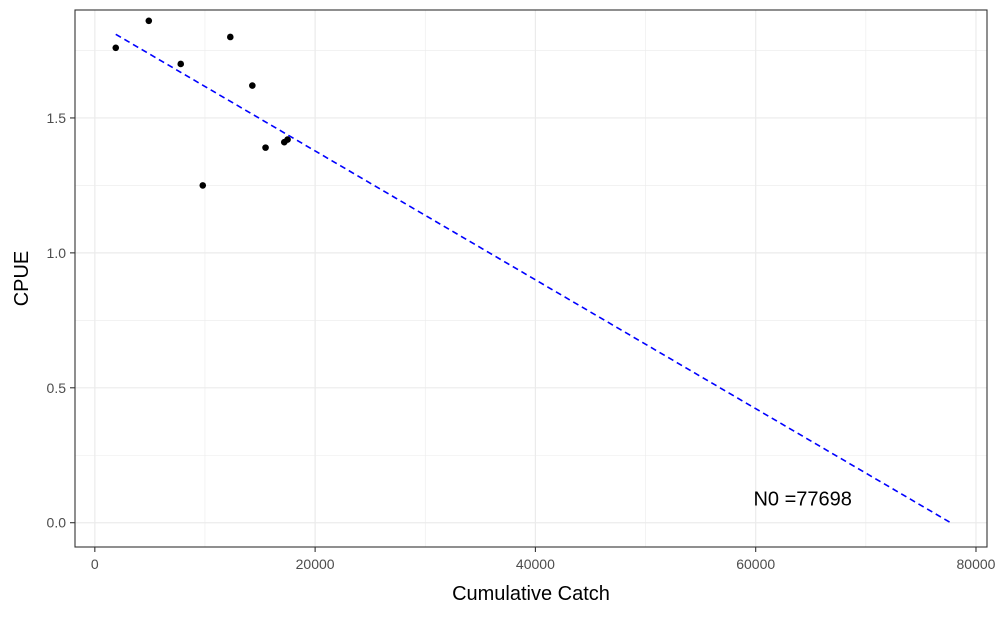 This screenshot has width=998, height=617. Describe the element at coordinates (95, 564) in the screenshot. I see `x-tick-label: 0` at that location.